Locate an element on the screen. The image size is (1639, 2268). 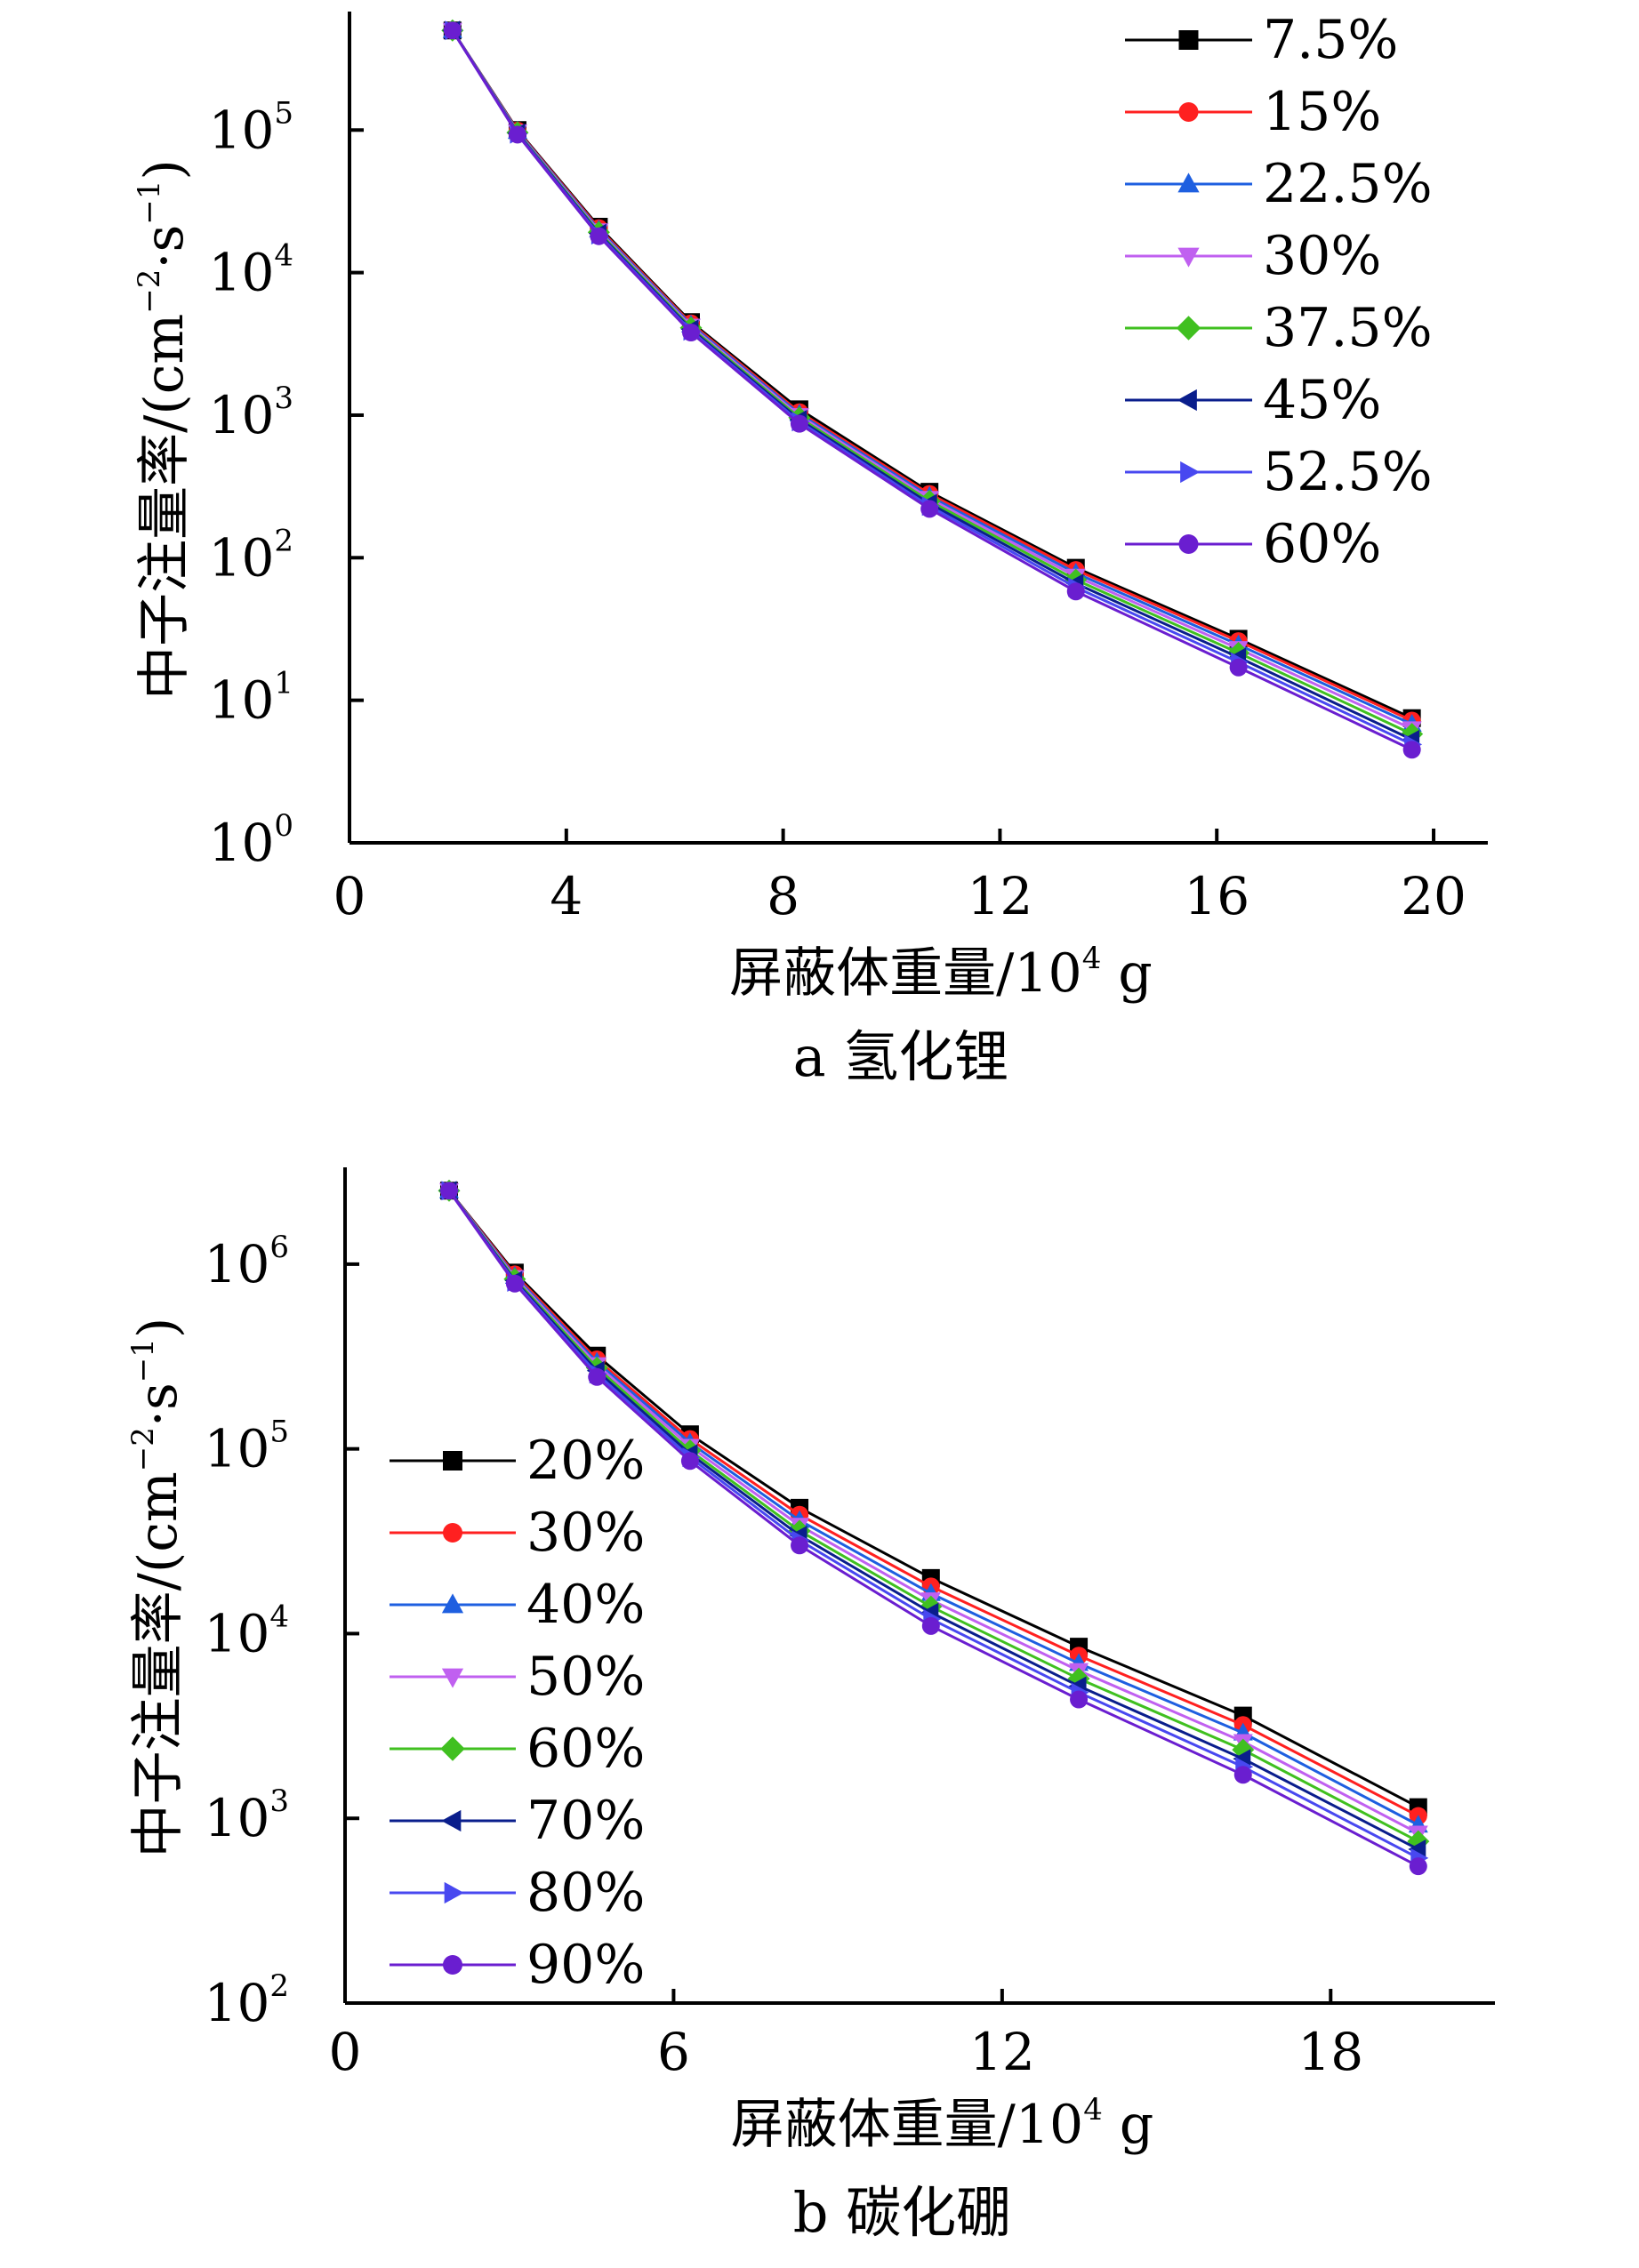
x-tick-label: 4 is located at coordinates (566, 896).